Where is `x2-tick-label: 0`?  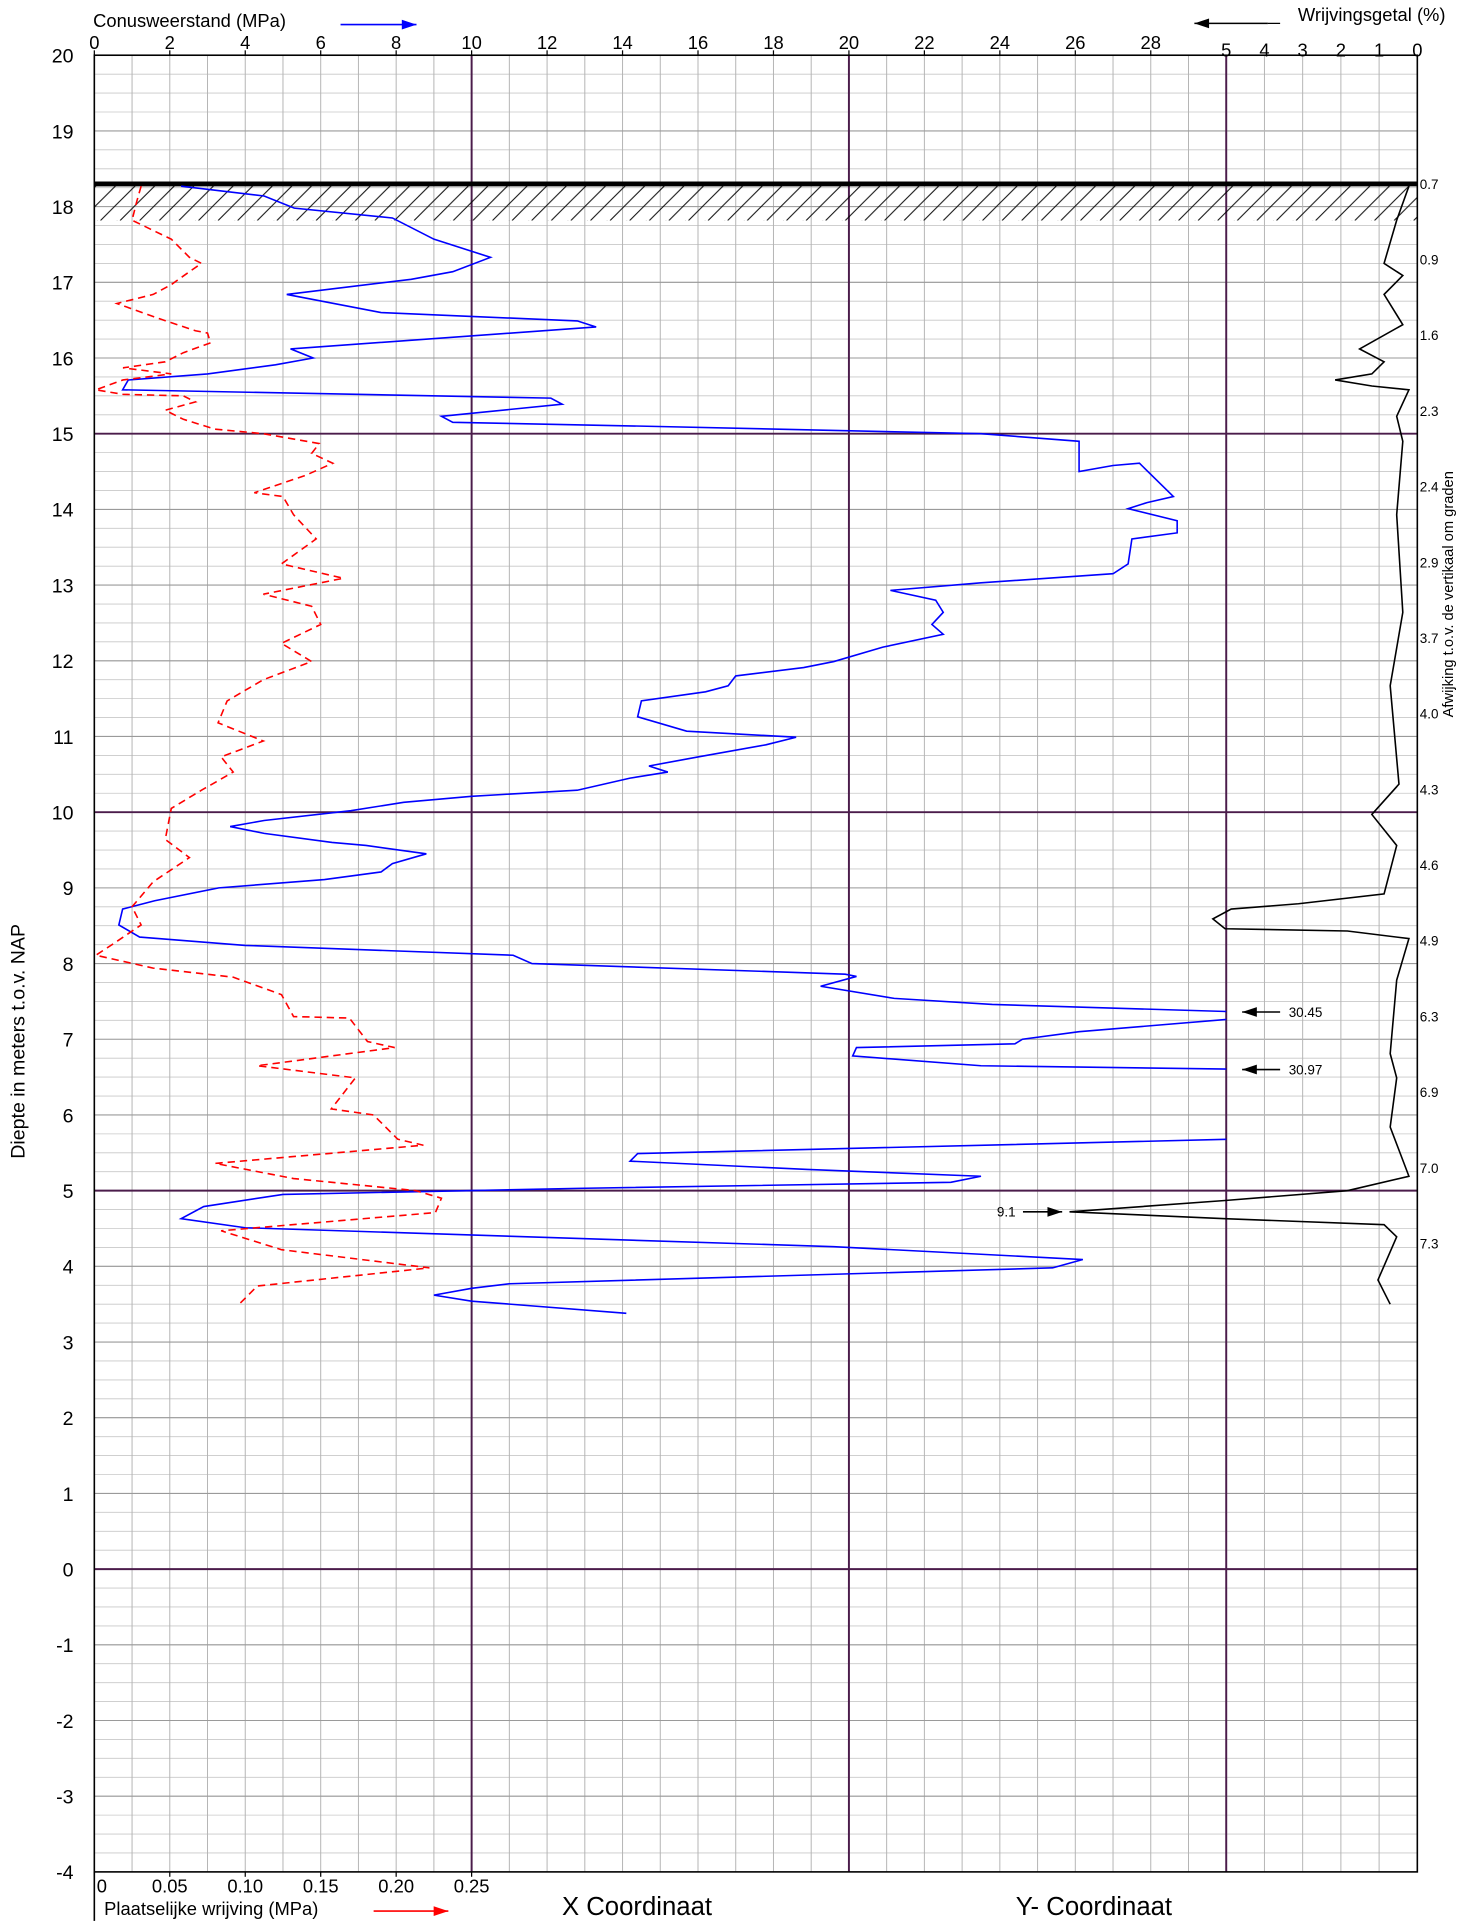
x2-tick-label: 0 is located at coordinates (102, 1886).